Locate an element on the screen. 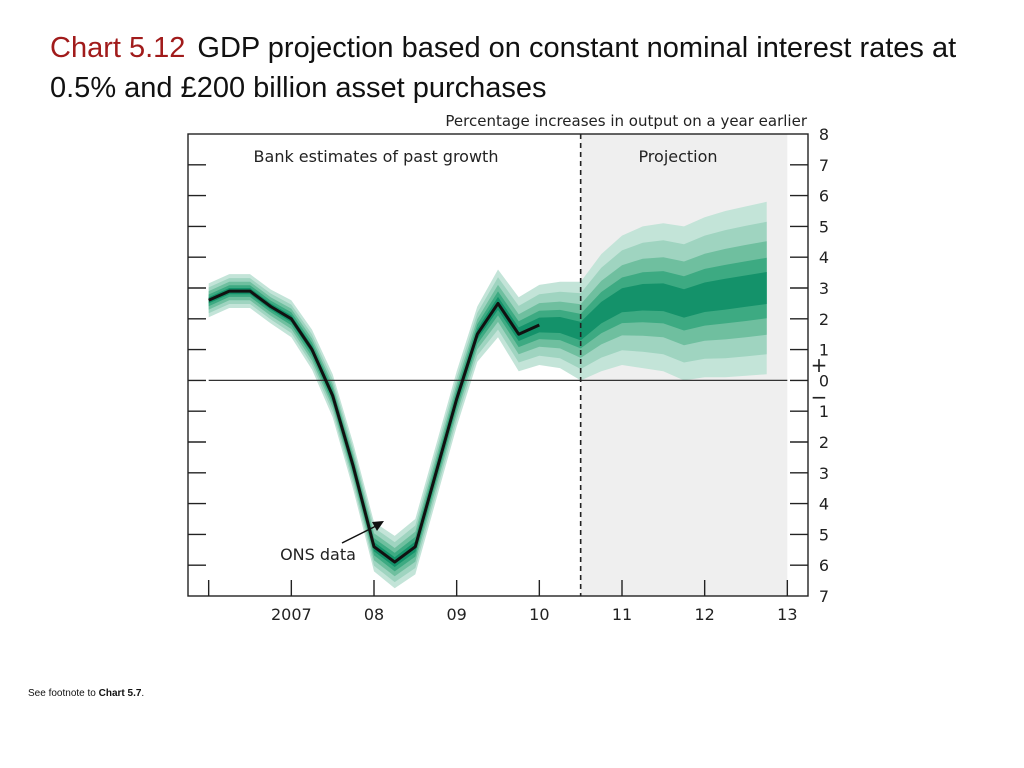 The image size is (1024, 768). x-tick-label: 10 is located at coordinates (539, 614).